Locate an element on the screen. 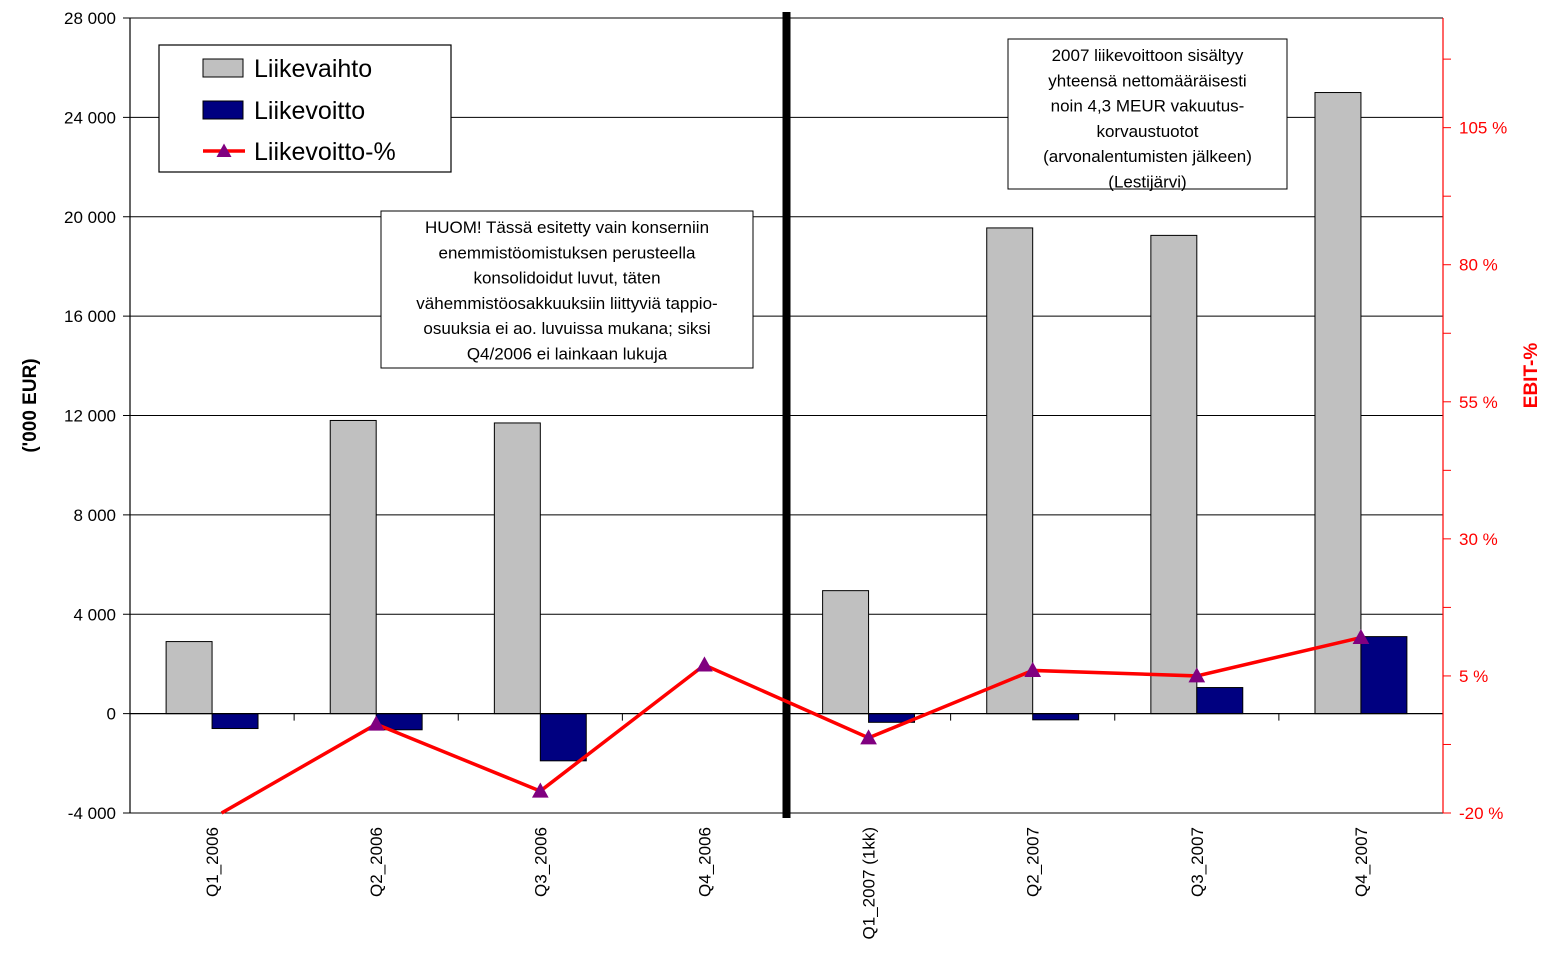 This screenshot has width=1543, height=954. annotation-line: korvaustuotot is located at coordinates (1147, 131).